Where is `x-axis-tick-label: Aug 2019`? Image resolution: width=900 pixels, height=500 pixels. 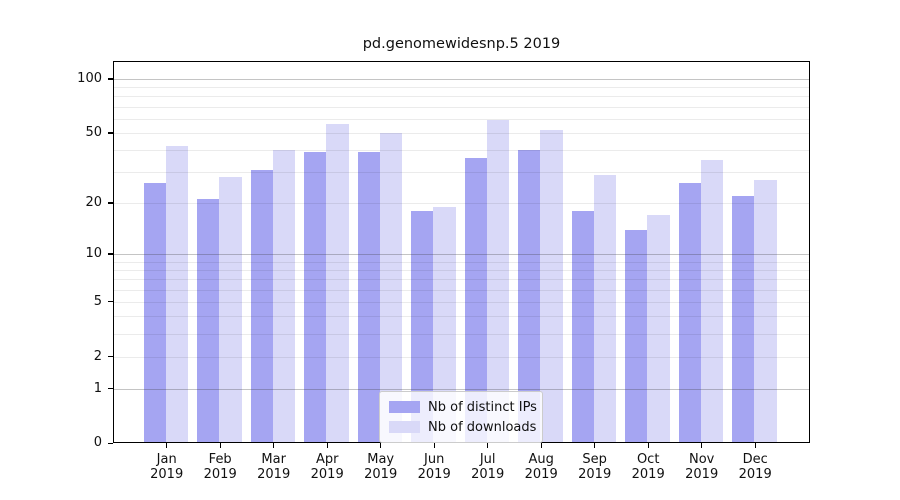 x-axis-tick-label: Aug 2019 is located at coordinates (541, 467).